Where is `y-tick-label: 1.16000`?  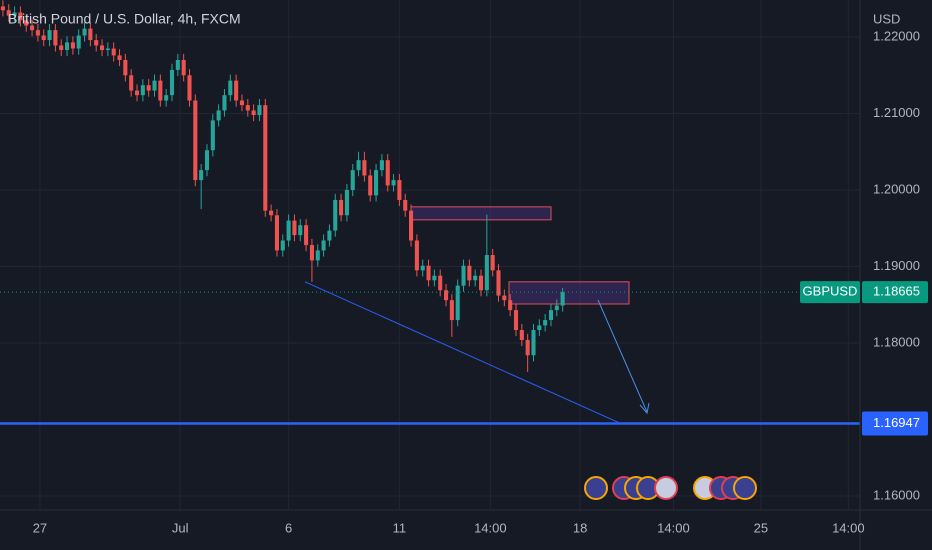
y-tick-label: 1.16000 is located at coordinates (896, 494).